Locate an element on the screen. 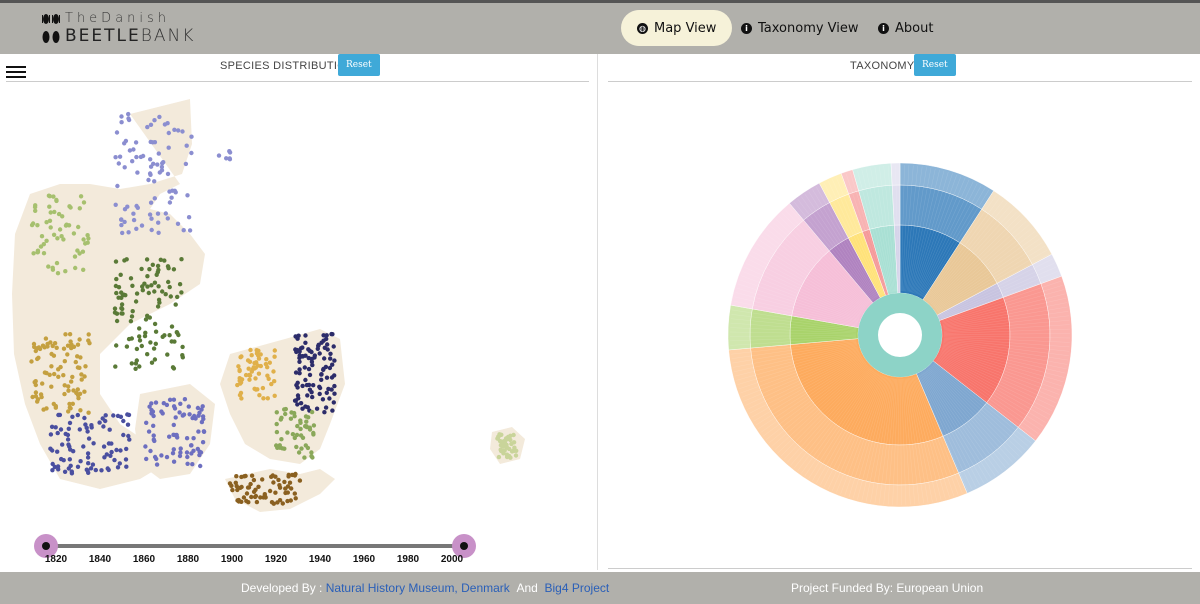 The height and width of the screenshot is (604, 1200). app-logo: TheDanish BEETLEBANK is located at coordinates (120, 30).